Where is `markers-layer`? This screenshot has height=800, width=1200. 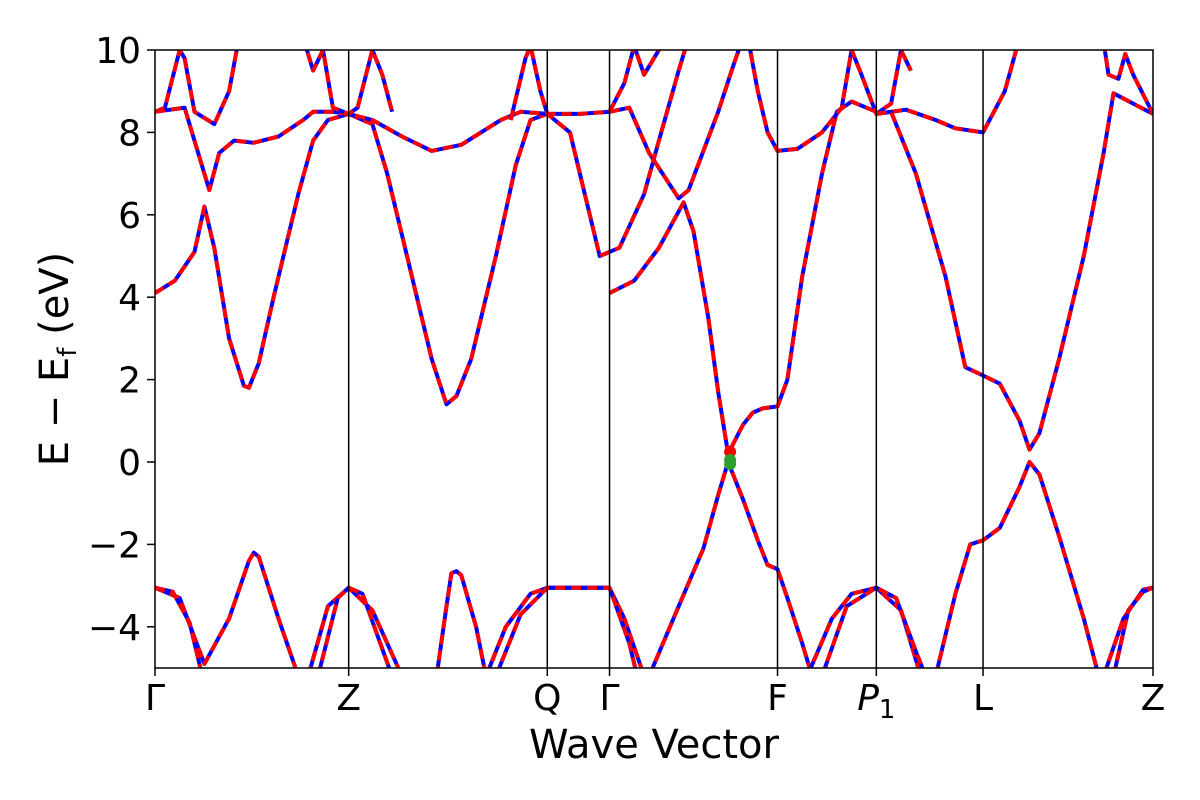 markers-layer is located at coordinates (730, 458).